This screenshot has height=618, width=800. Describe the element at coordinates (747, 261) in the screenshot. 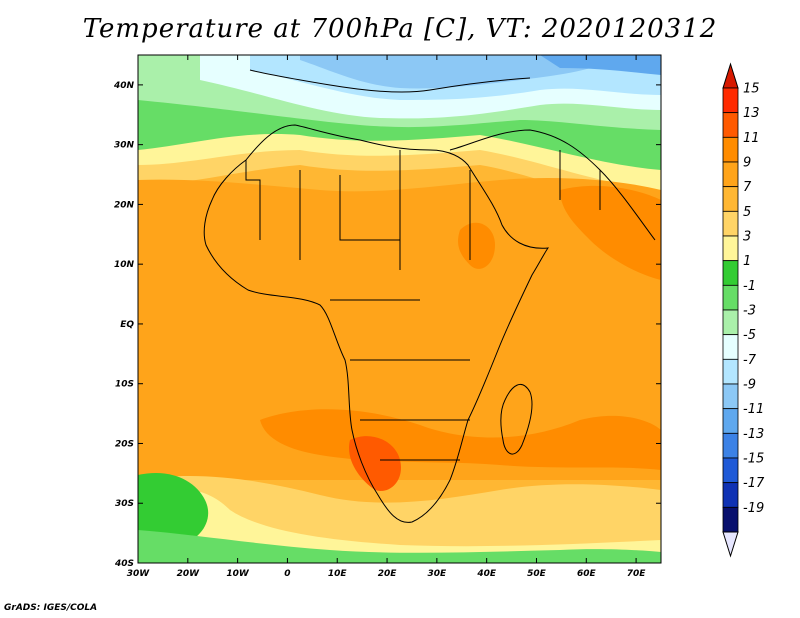

I see `colorbar-label: 1` at that location.